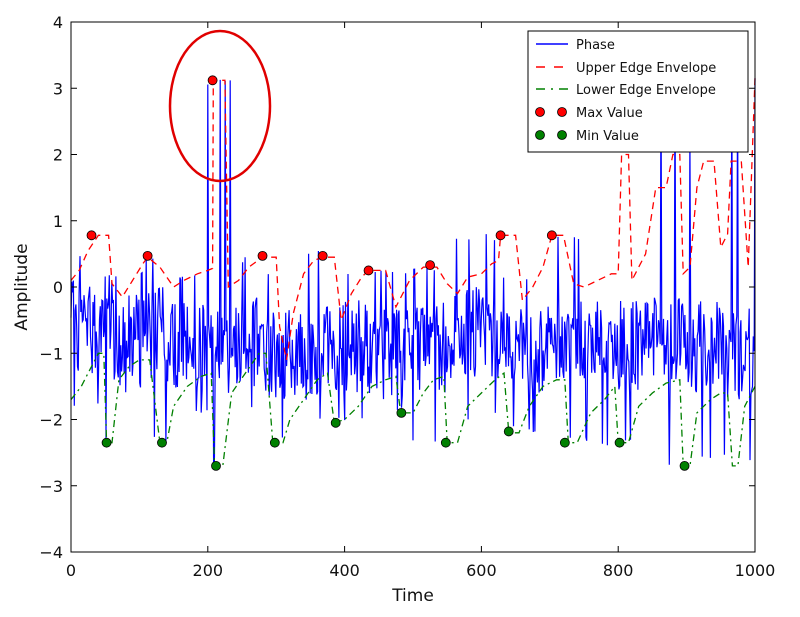 This screenshot has width=800, height=617. I want to click on legend-min-label: Min Value, so click(607, 136).